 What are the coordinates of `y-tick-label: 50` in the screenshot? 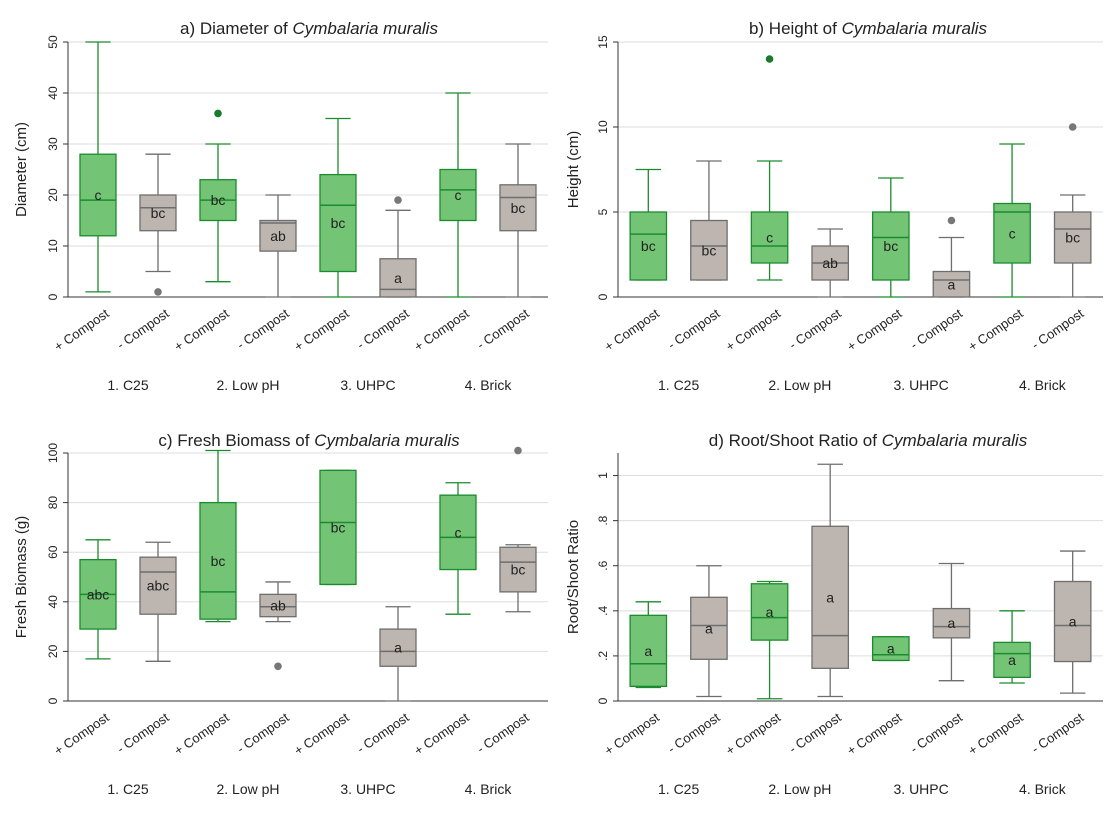 It's located at (53, 42).